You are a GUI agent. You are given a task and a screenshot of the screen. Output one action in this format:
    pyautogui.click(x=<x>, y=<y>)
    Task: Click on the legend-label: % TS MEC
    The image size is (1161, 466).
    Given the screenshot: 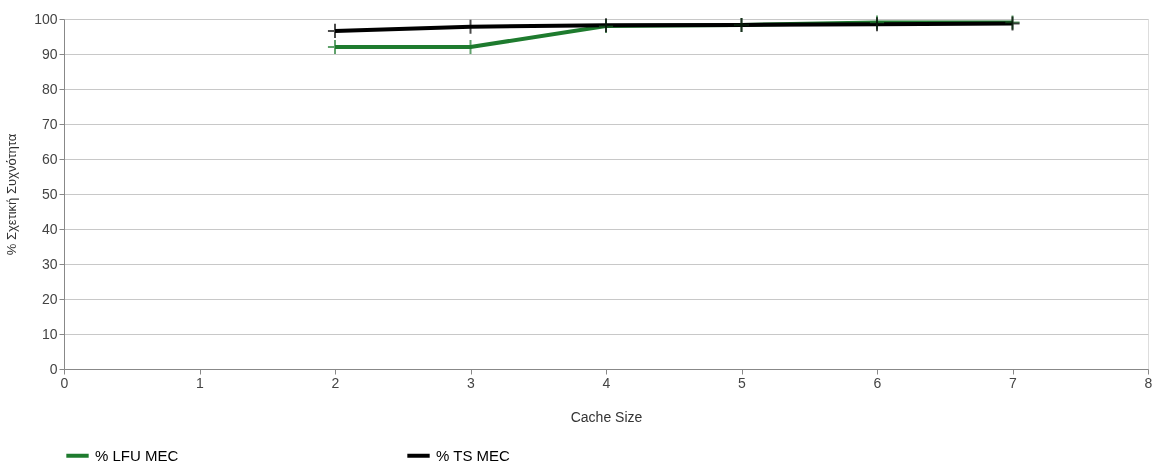 What is the action you would take?
    pyautogui.click(x=473, y=455)
    